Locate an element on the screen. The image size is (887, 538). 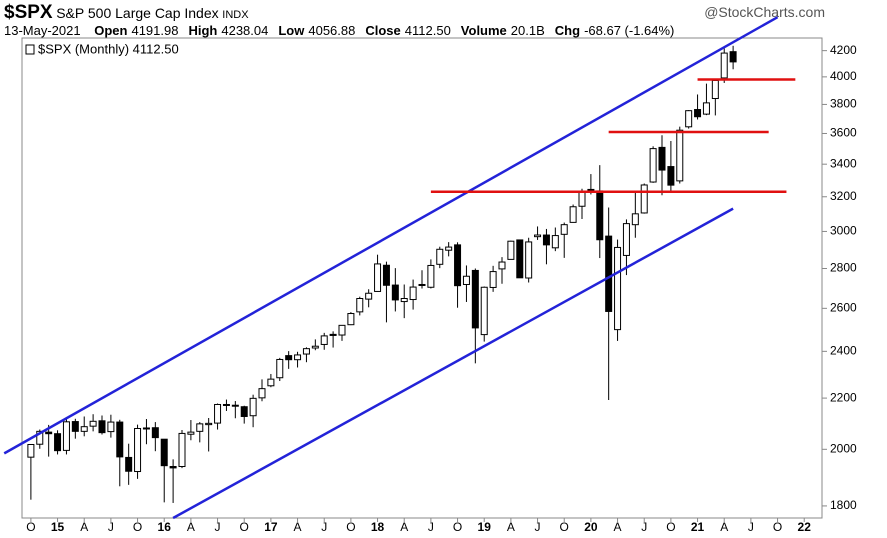
y-tick-label: 1800 is located at coordinates (843, 505).